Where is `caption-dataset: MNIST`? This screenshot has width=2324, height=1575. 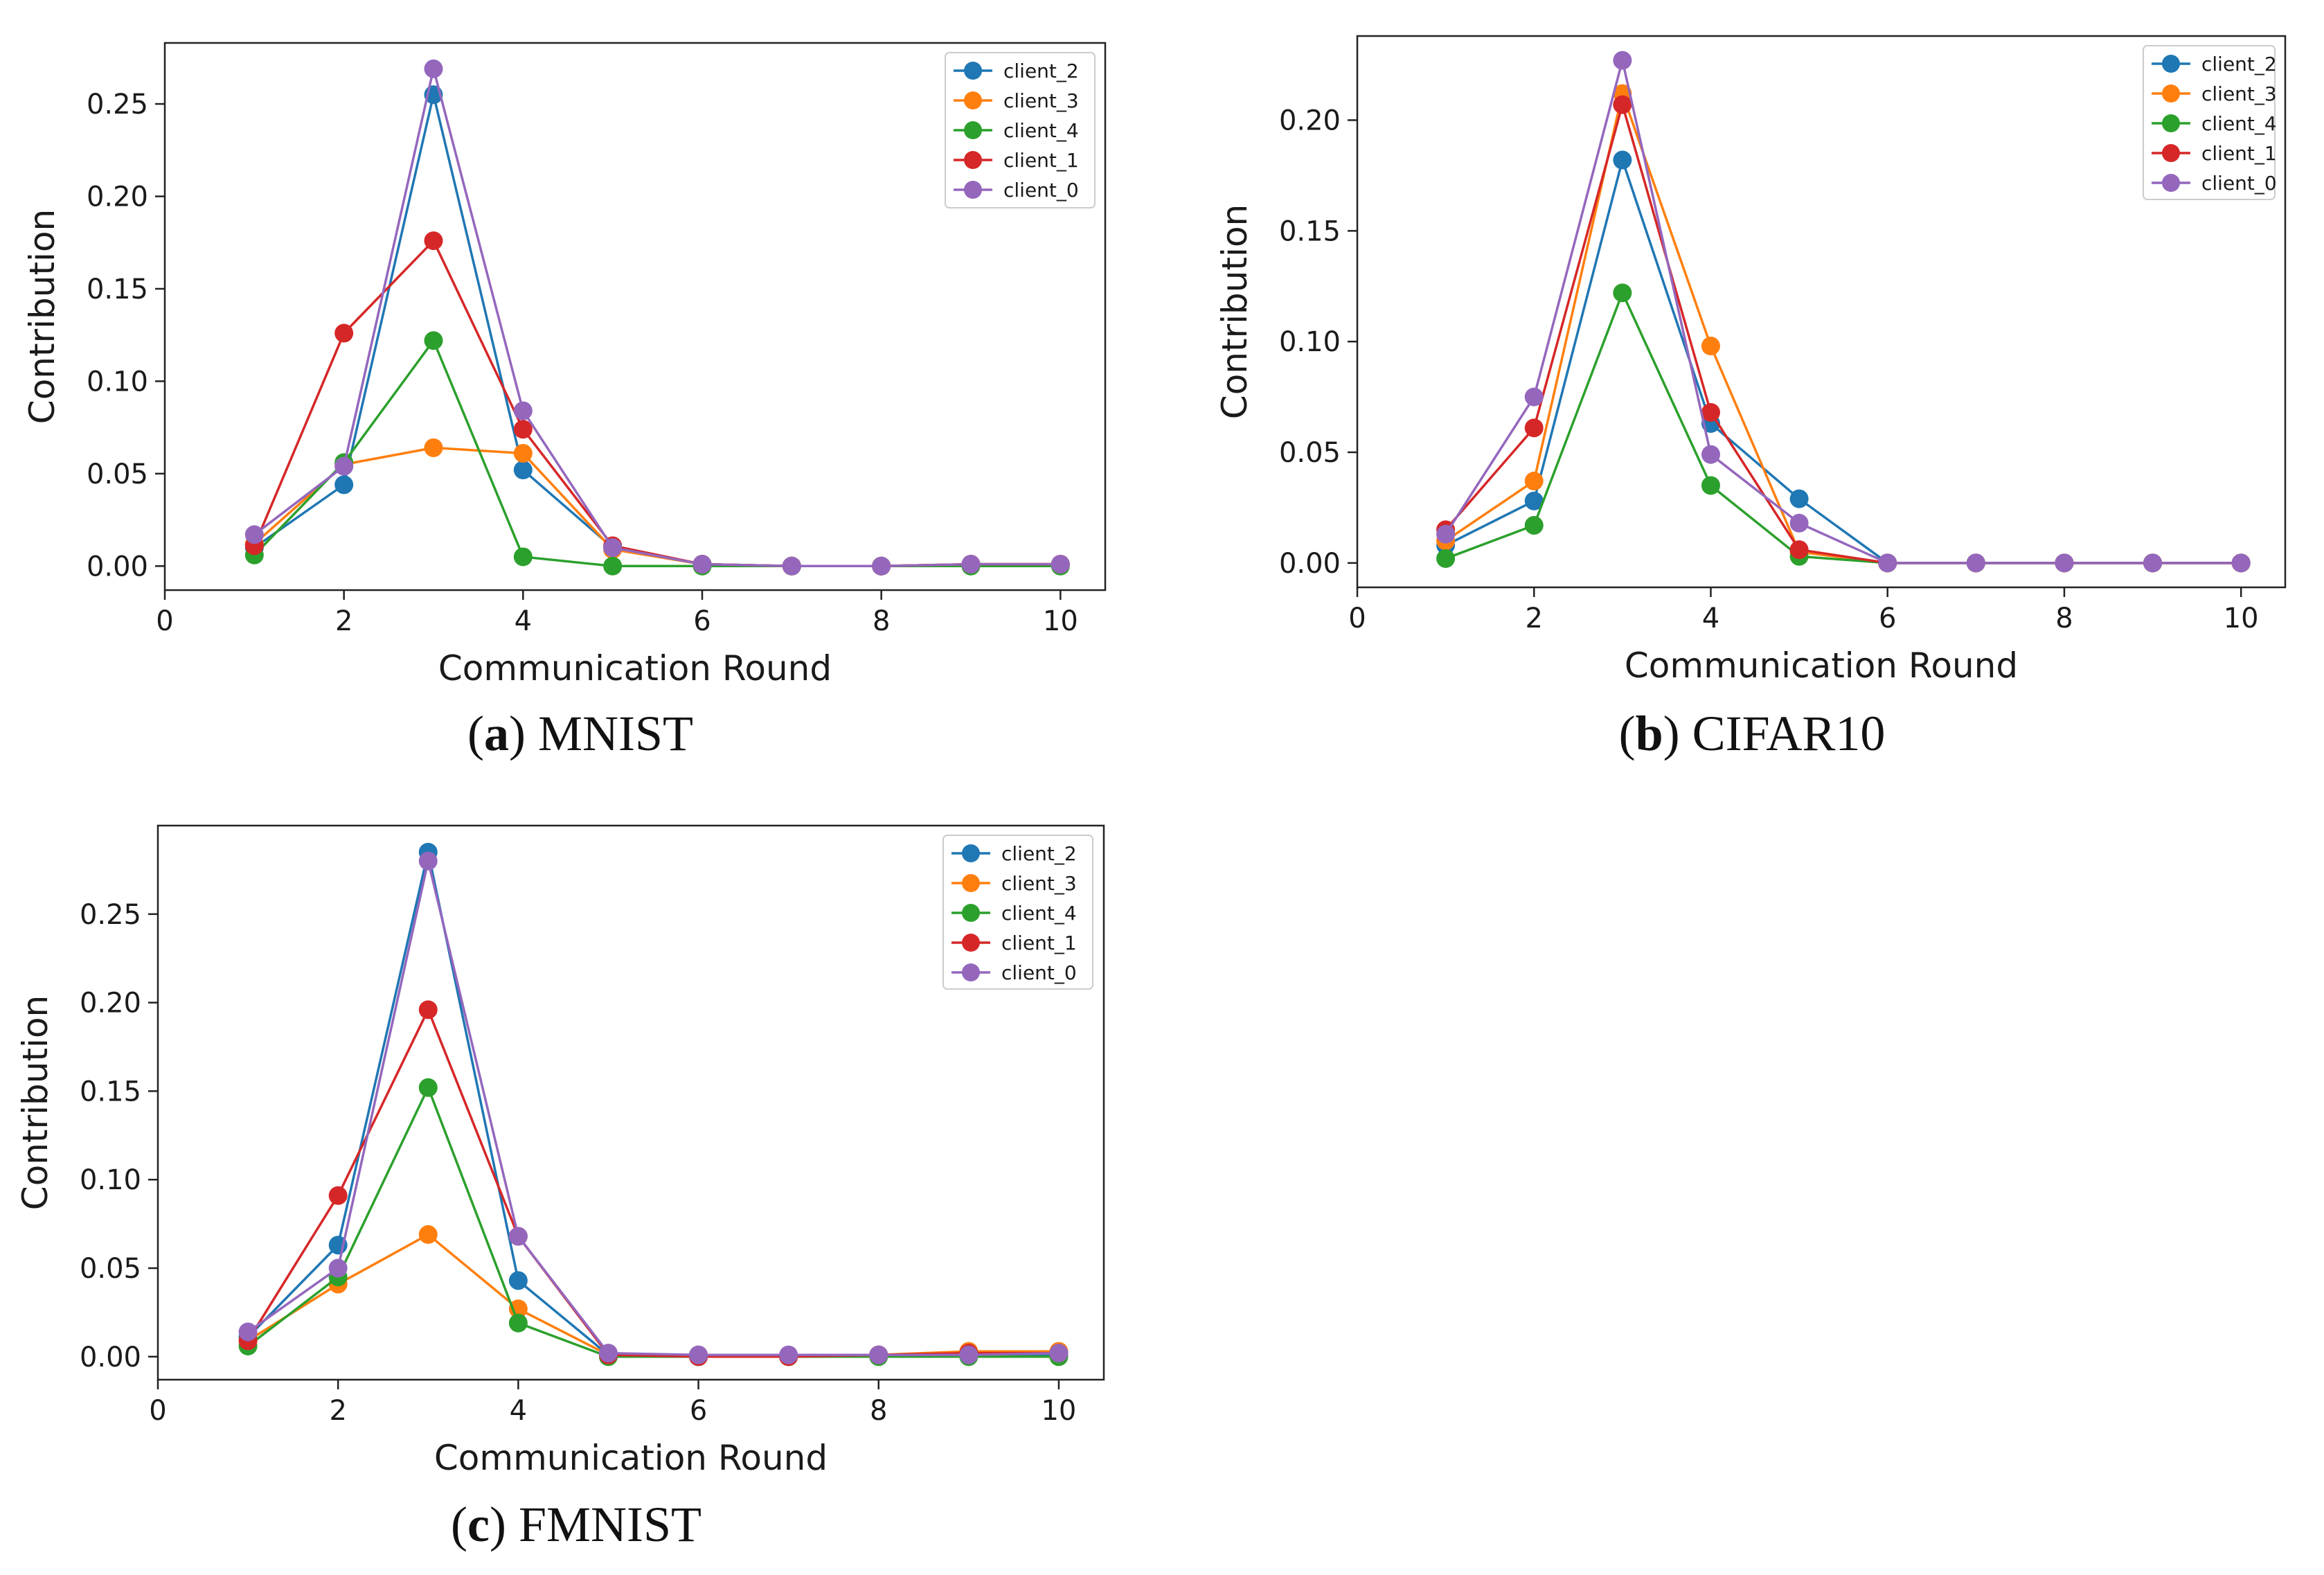 caption-dataset: MNIST is located at coordinates (615, 733).